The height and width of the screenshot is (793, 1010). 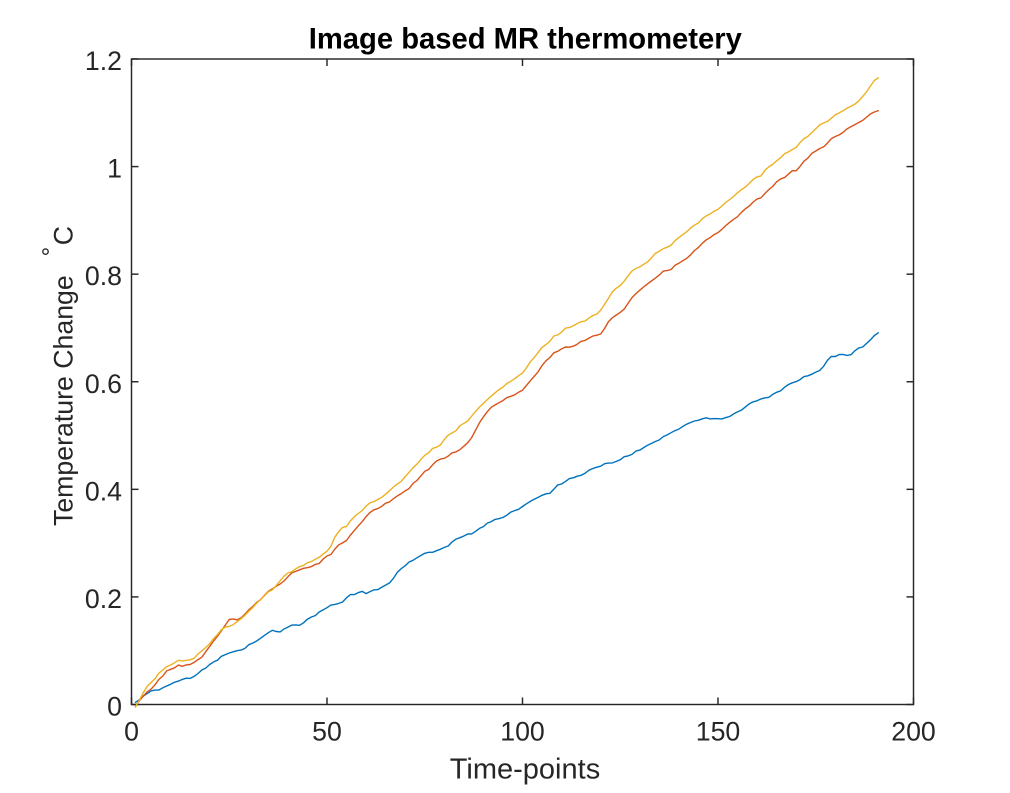 What do you see at coordinates (114, 169) in the screenshot?
I see `svg-text: 1` at bounding box center [114, 169].